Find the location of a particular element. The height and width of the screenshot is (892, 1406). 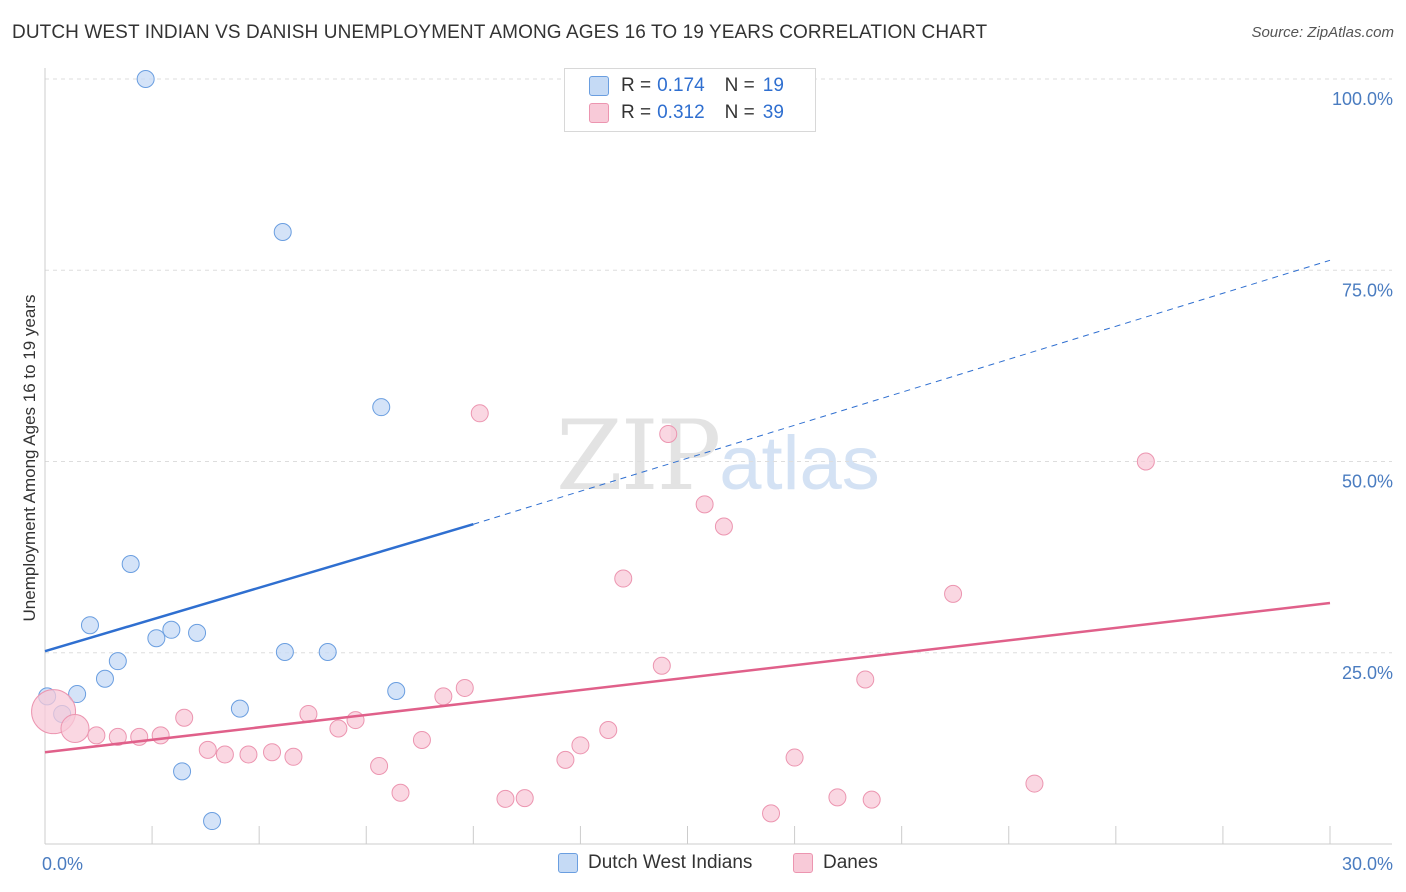

legend-item-danes: Danes is located at coordinates (835, 863).